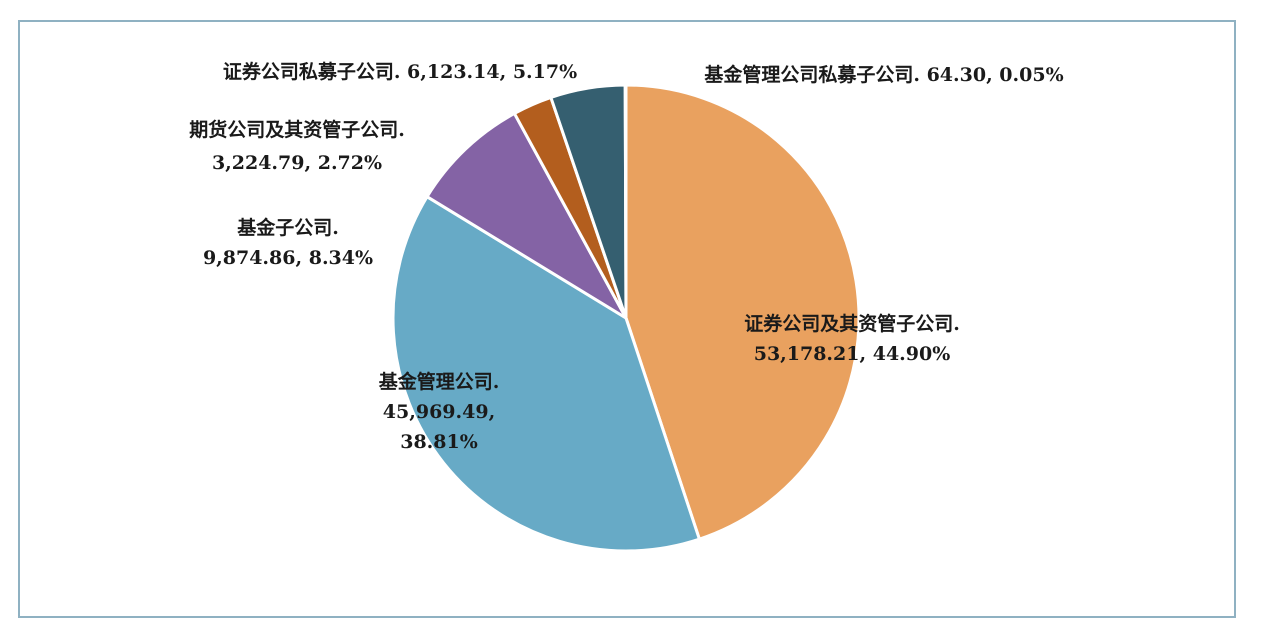 This screenshot has width=1272, height=634. I want to click on data-label-3: 基金子公司. 9,874.86, 8.34%, so click(288, 242).